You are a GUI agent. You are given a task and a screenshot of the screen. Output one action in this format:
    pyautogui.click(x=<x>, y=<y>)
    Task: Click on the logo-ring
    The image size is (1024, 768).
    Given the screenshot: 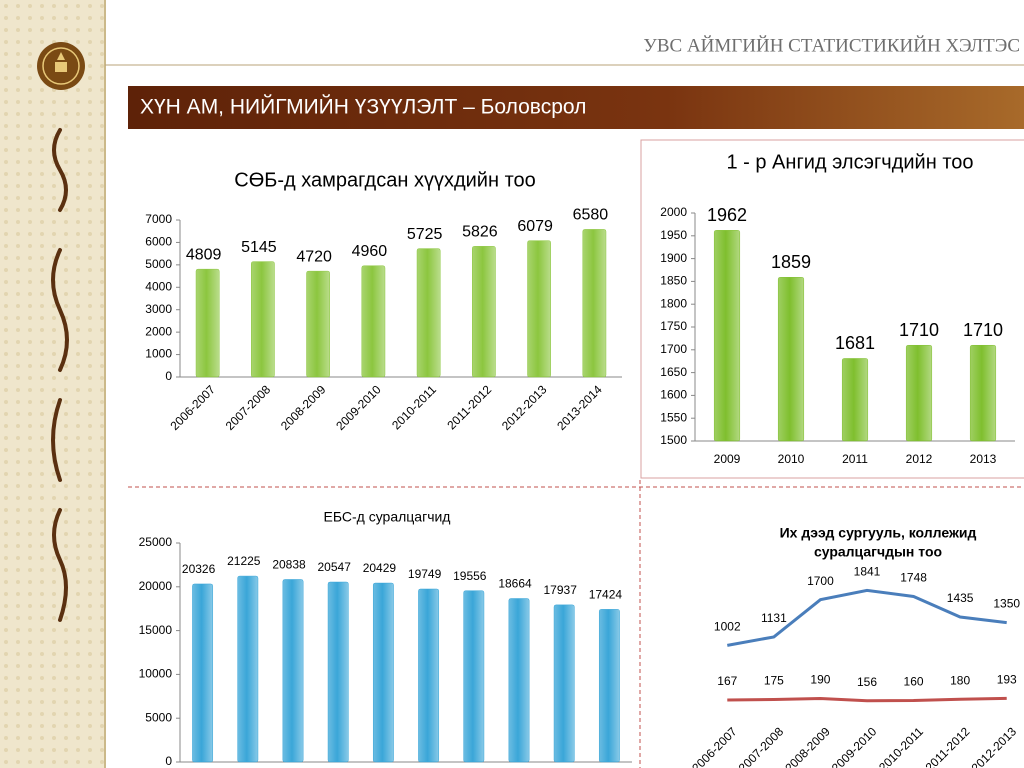 What is the action you would take?
    pyautogui.click(x=61, y=66)
    